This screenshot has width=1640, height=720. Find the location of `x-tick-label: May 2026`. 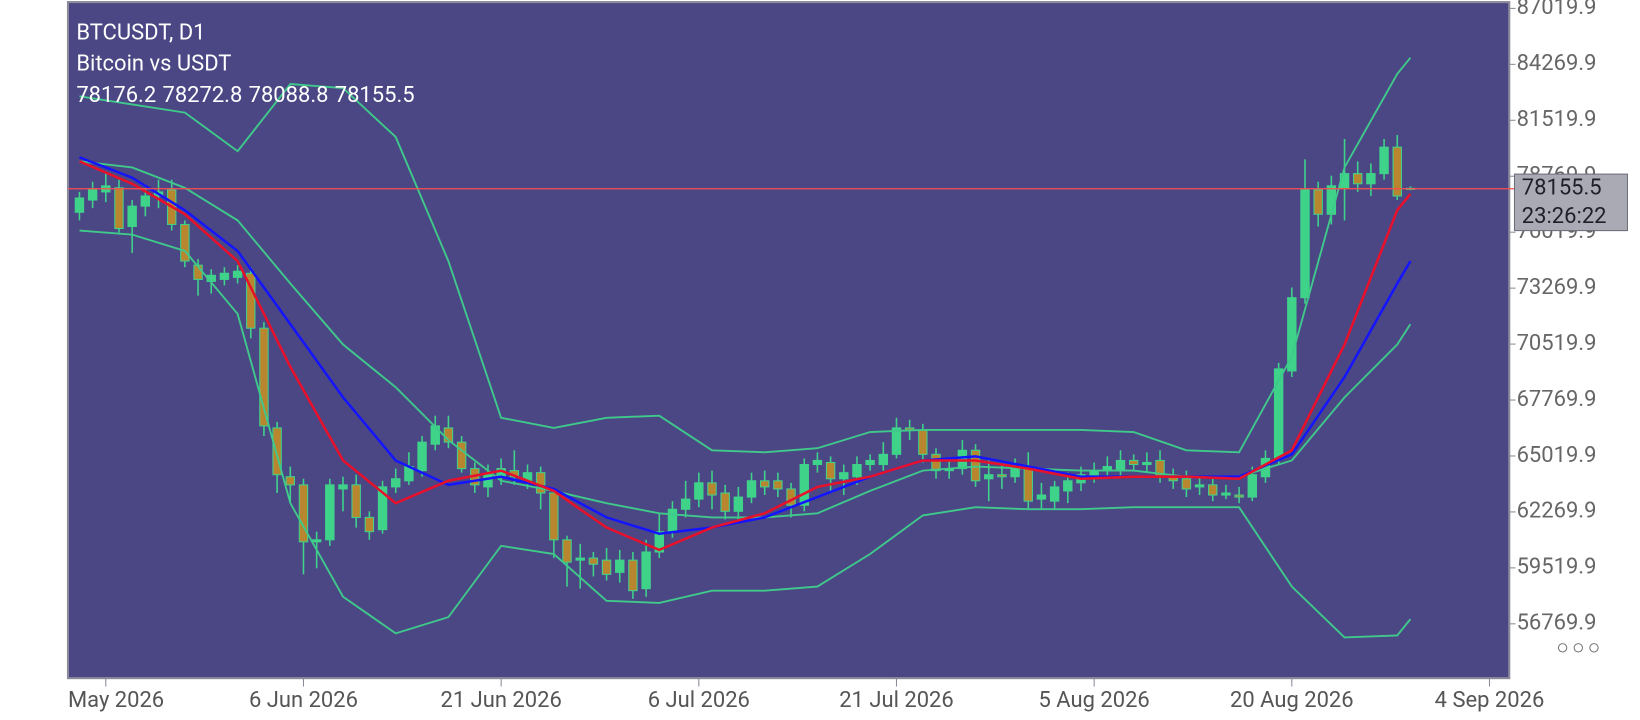

x-tick-label: May 2026 is located at coordinates (116, 700).